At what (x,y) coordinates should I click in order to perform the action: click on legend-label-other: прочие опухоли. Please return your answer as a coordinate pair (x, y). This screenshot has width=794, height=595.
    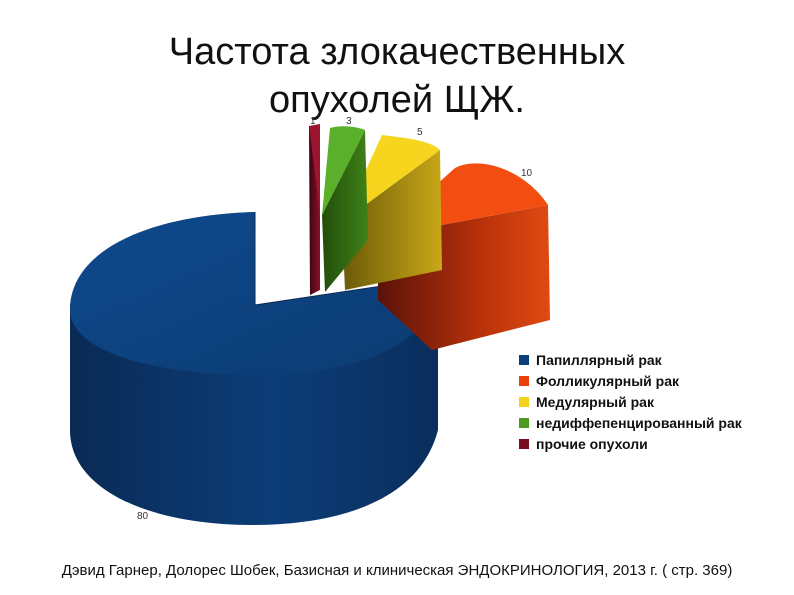
    Looking at the image, I should click on (592, 443).